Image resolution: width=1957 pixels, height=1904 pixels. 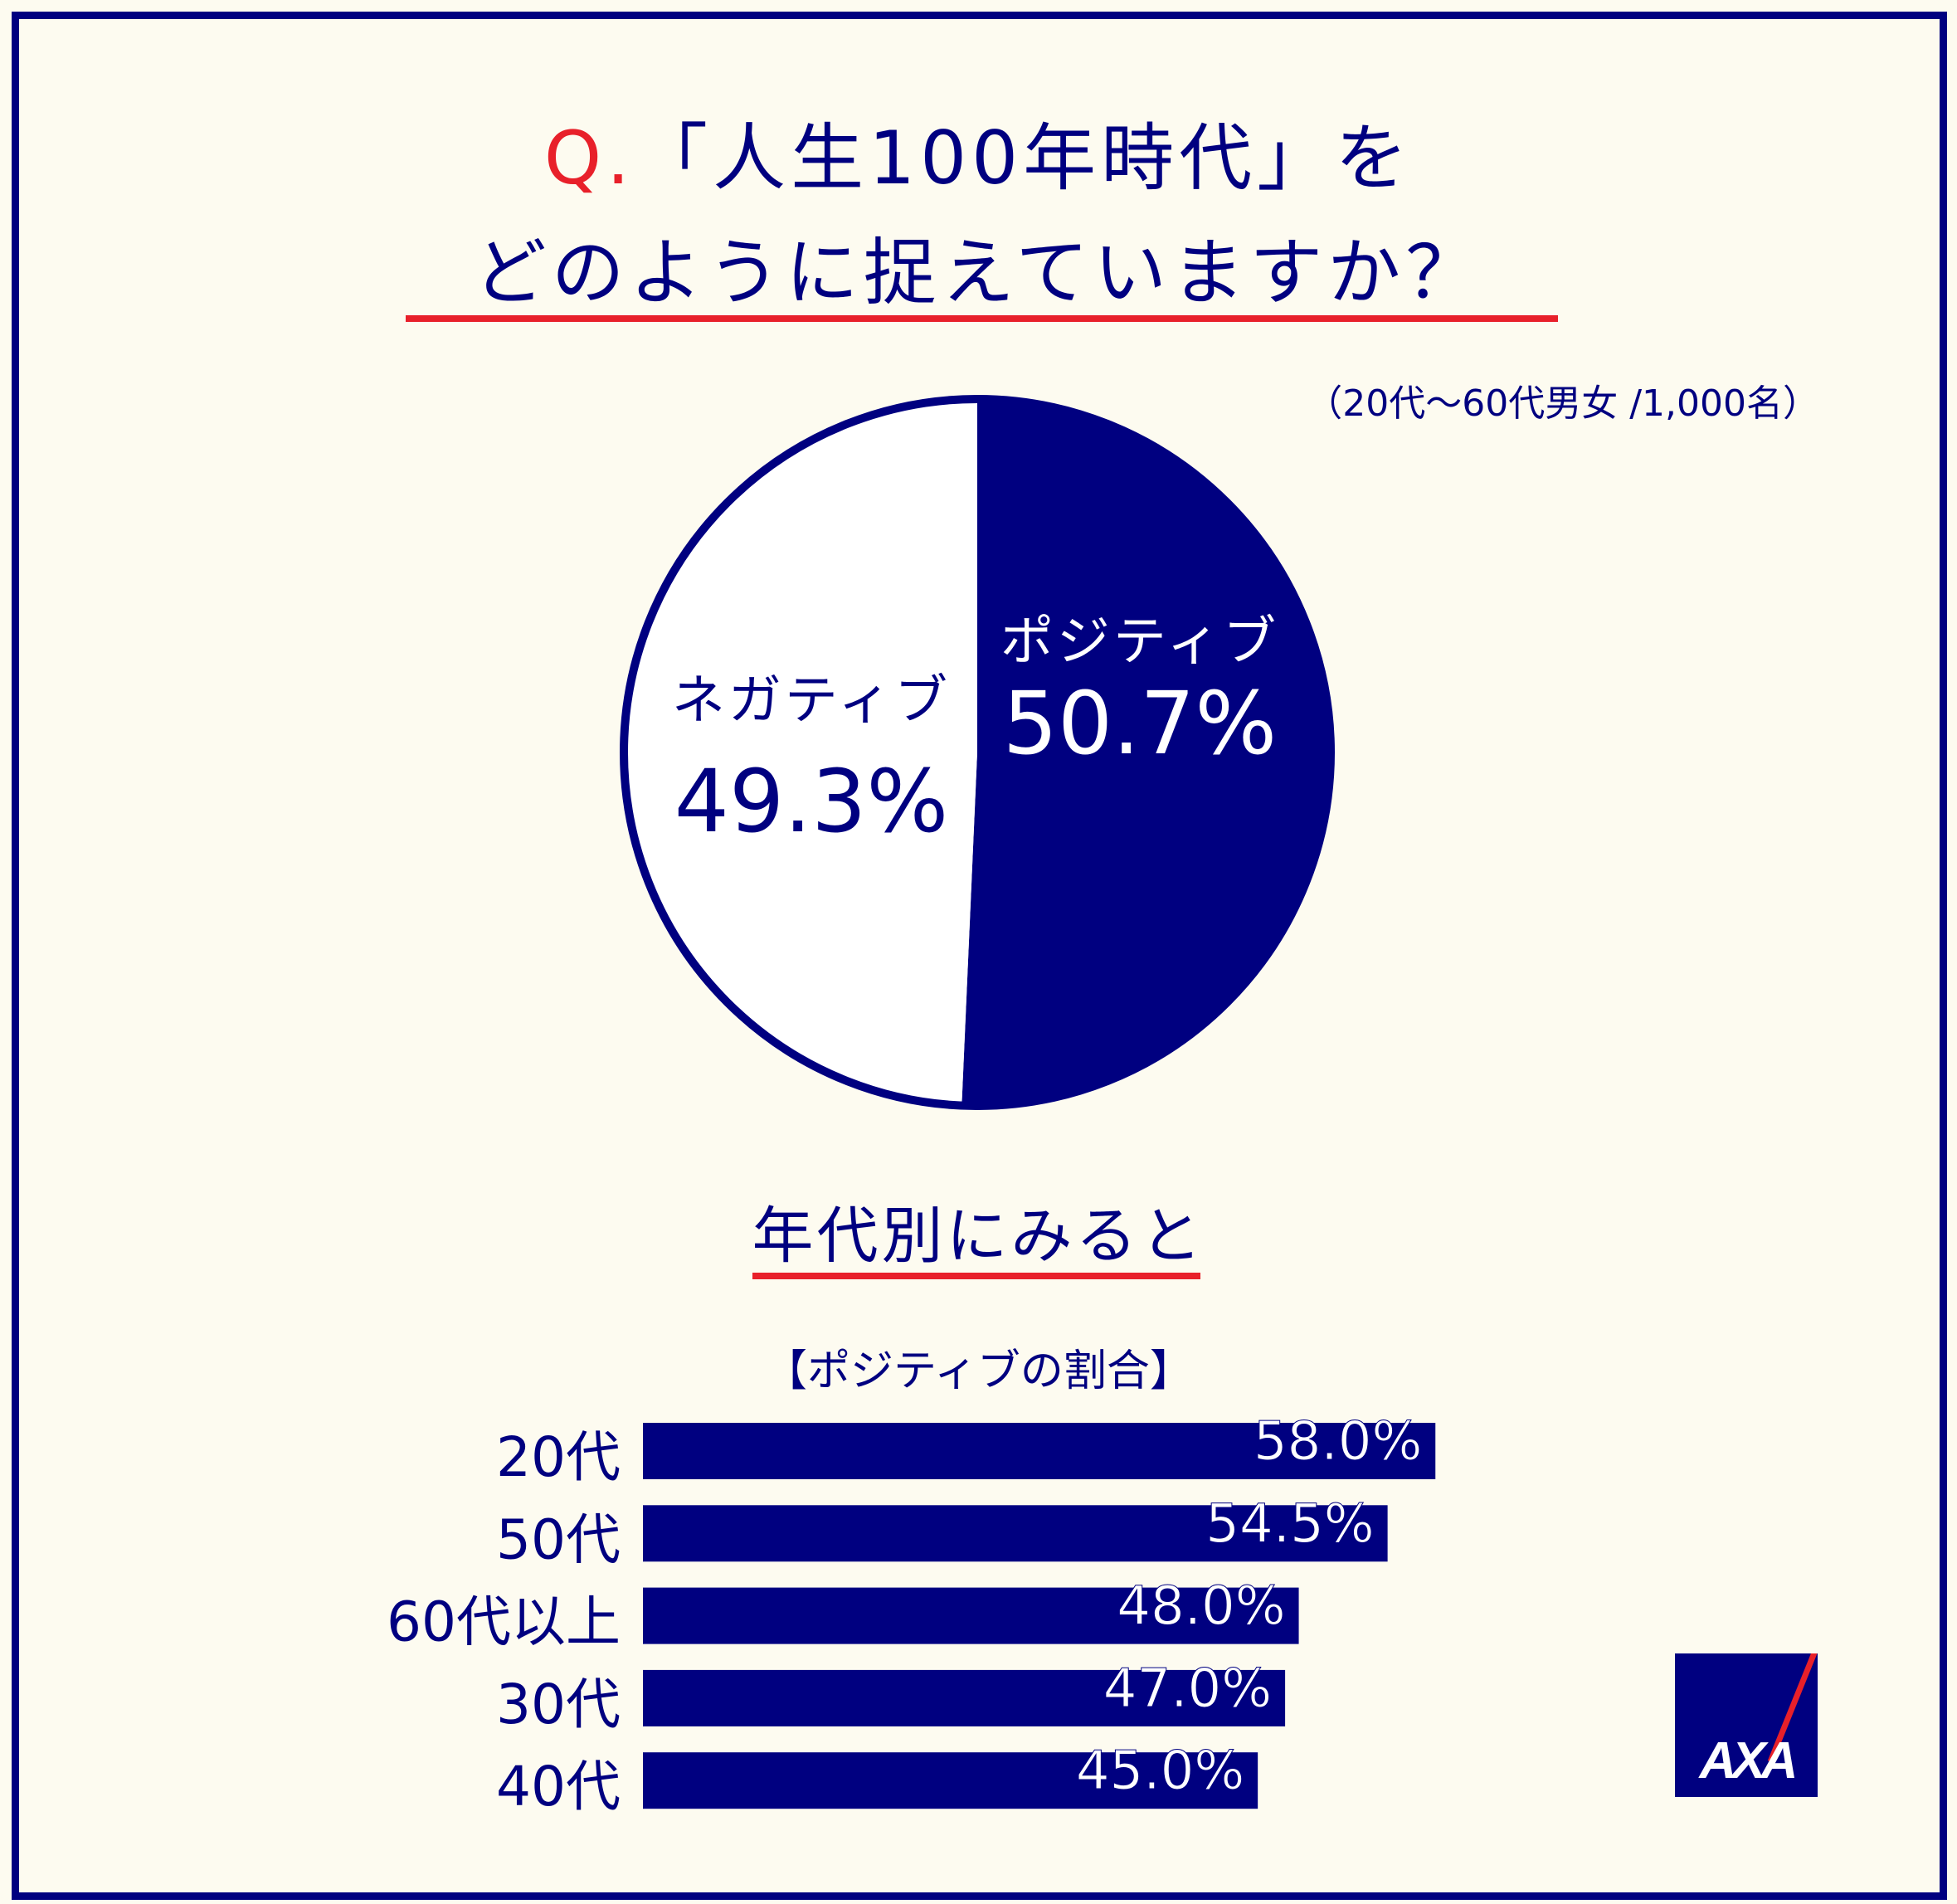 I want to click on bar-value-3: 47.0%, so click(x=1187, y=1689).